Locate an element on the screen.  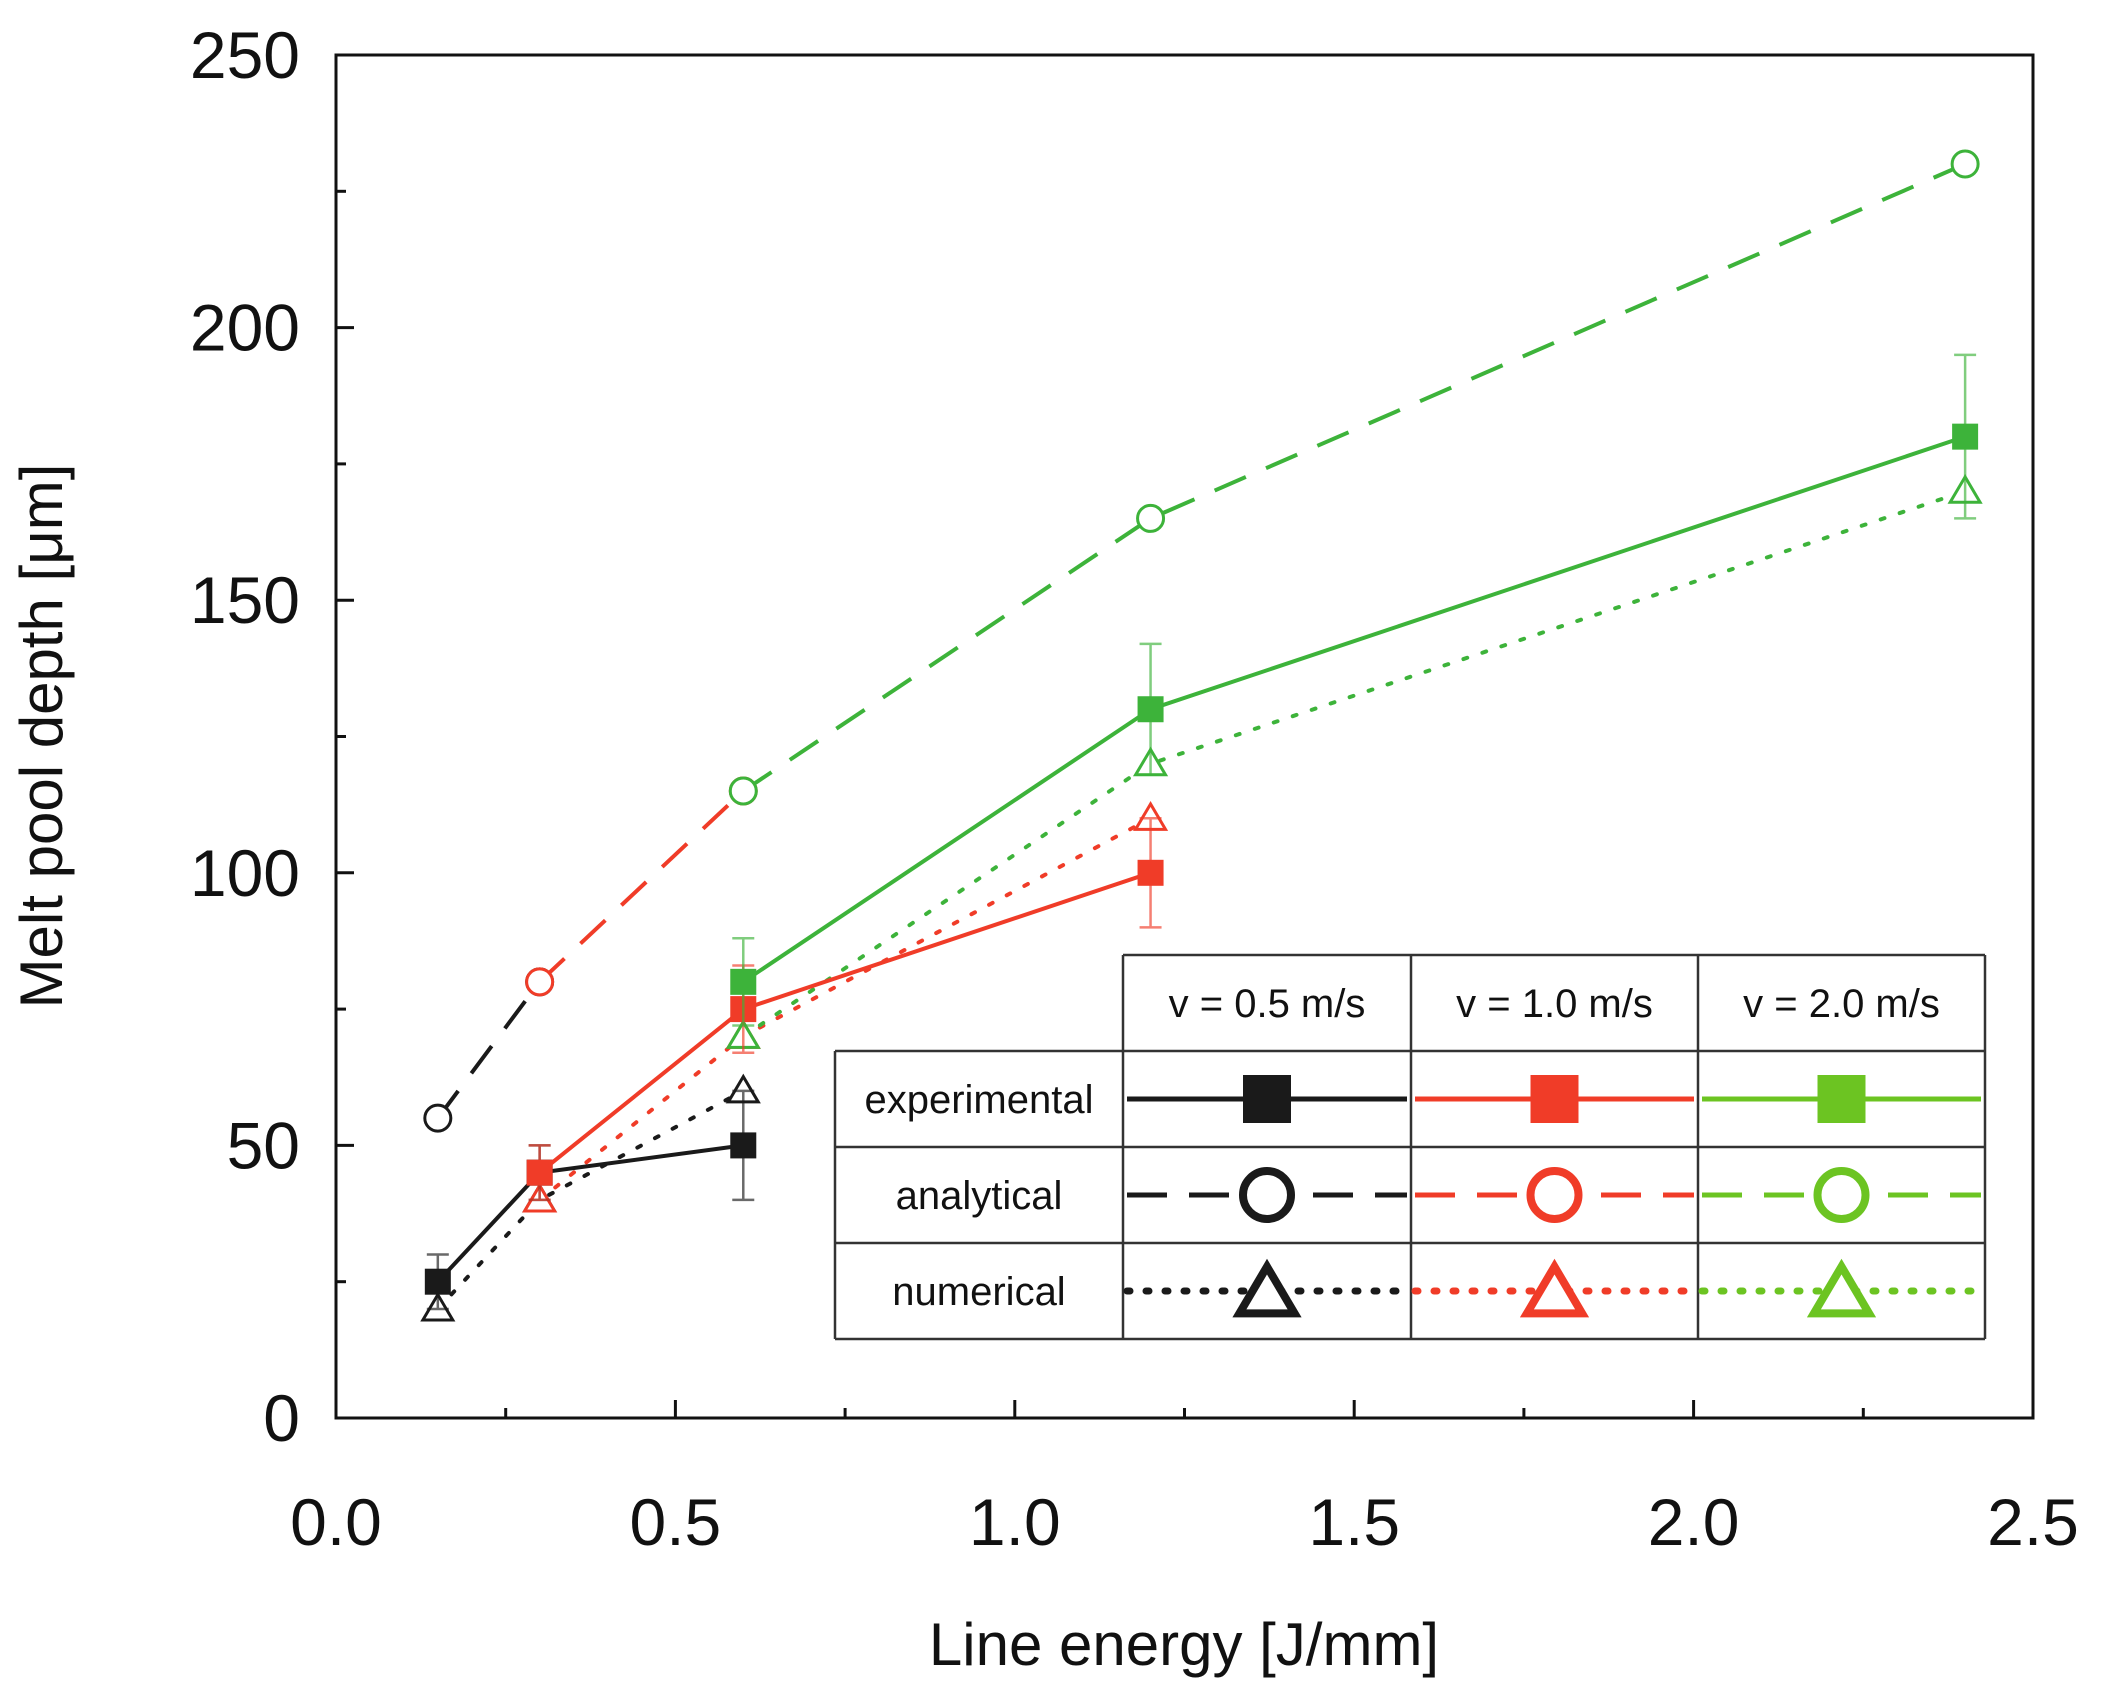
legend-column-header: v = 1.0 m/s is located at coordinates (1554, 1004).